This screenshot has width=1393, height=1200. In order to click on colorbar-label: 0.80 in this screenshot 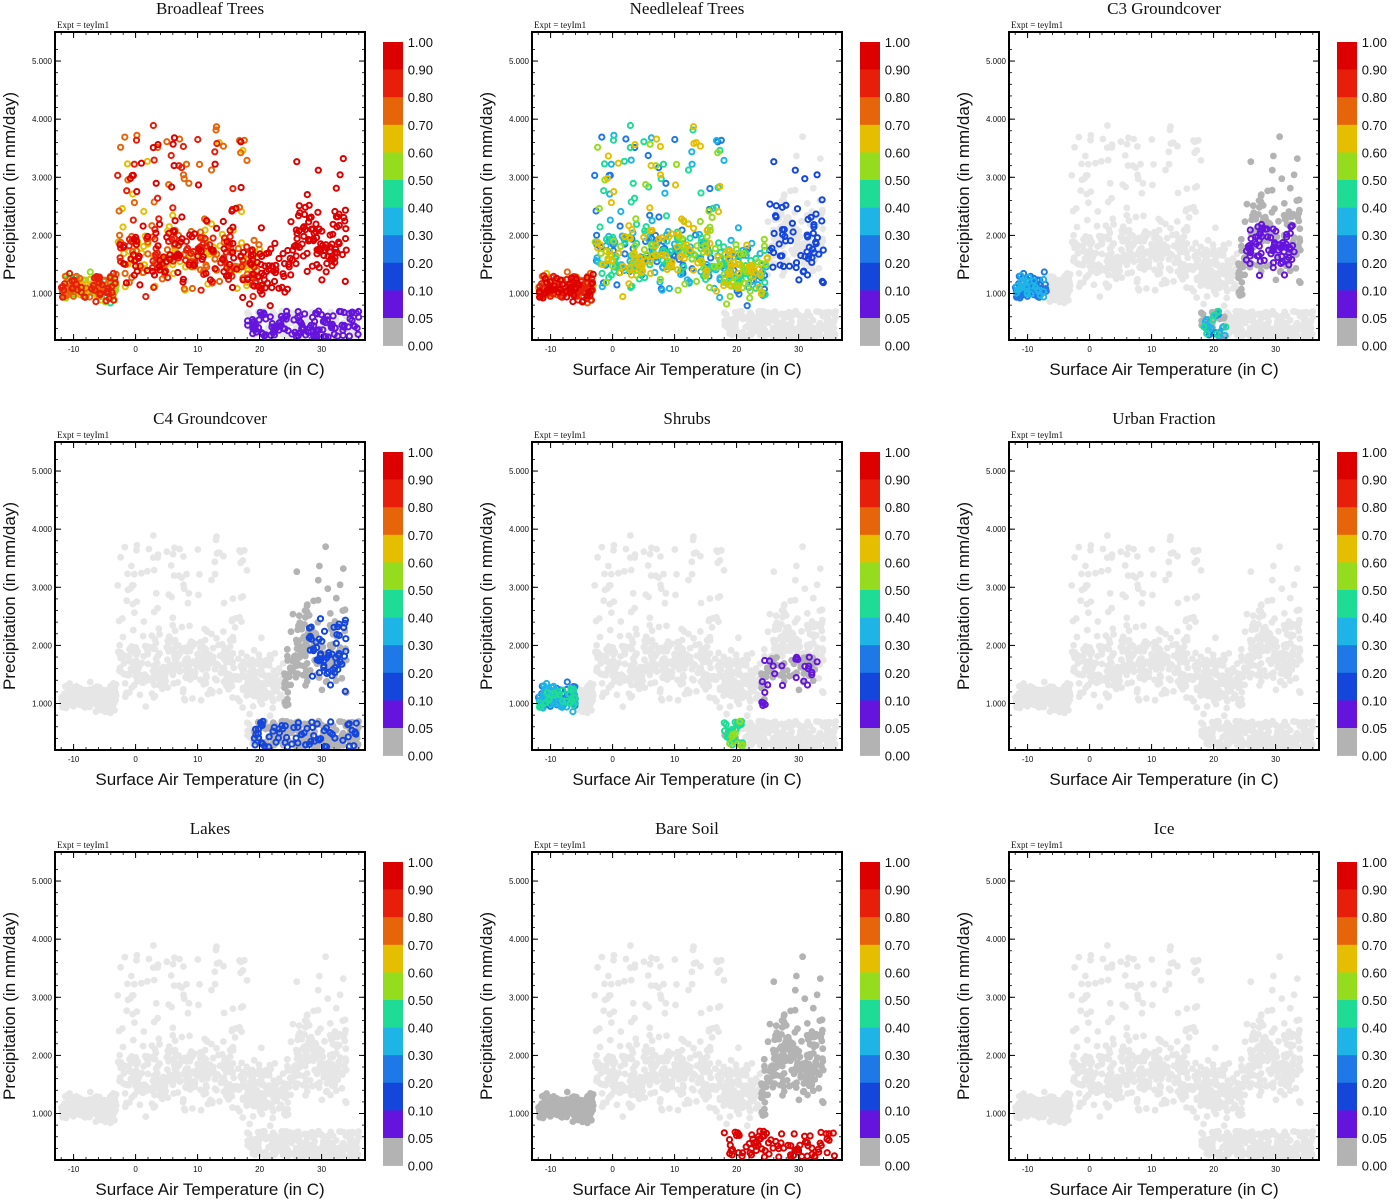, I will do `click(897, 97)`.